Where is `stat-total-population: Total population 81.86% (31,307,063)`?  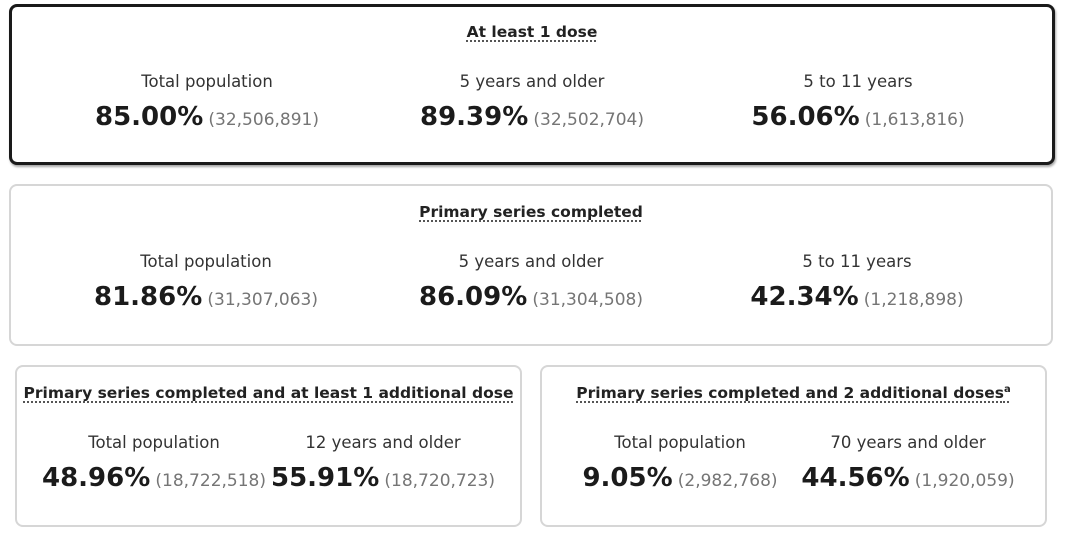
stat-total-population: Total population 81.86% (31,307,063) is located at coordinates (206, 281).